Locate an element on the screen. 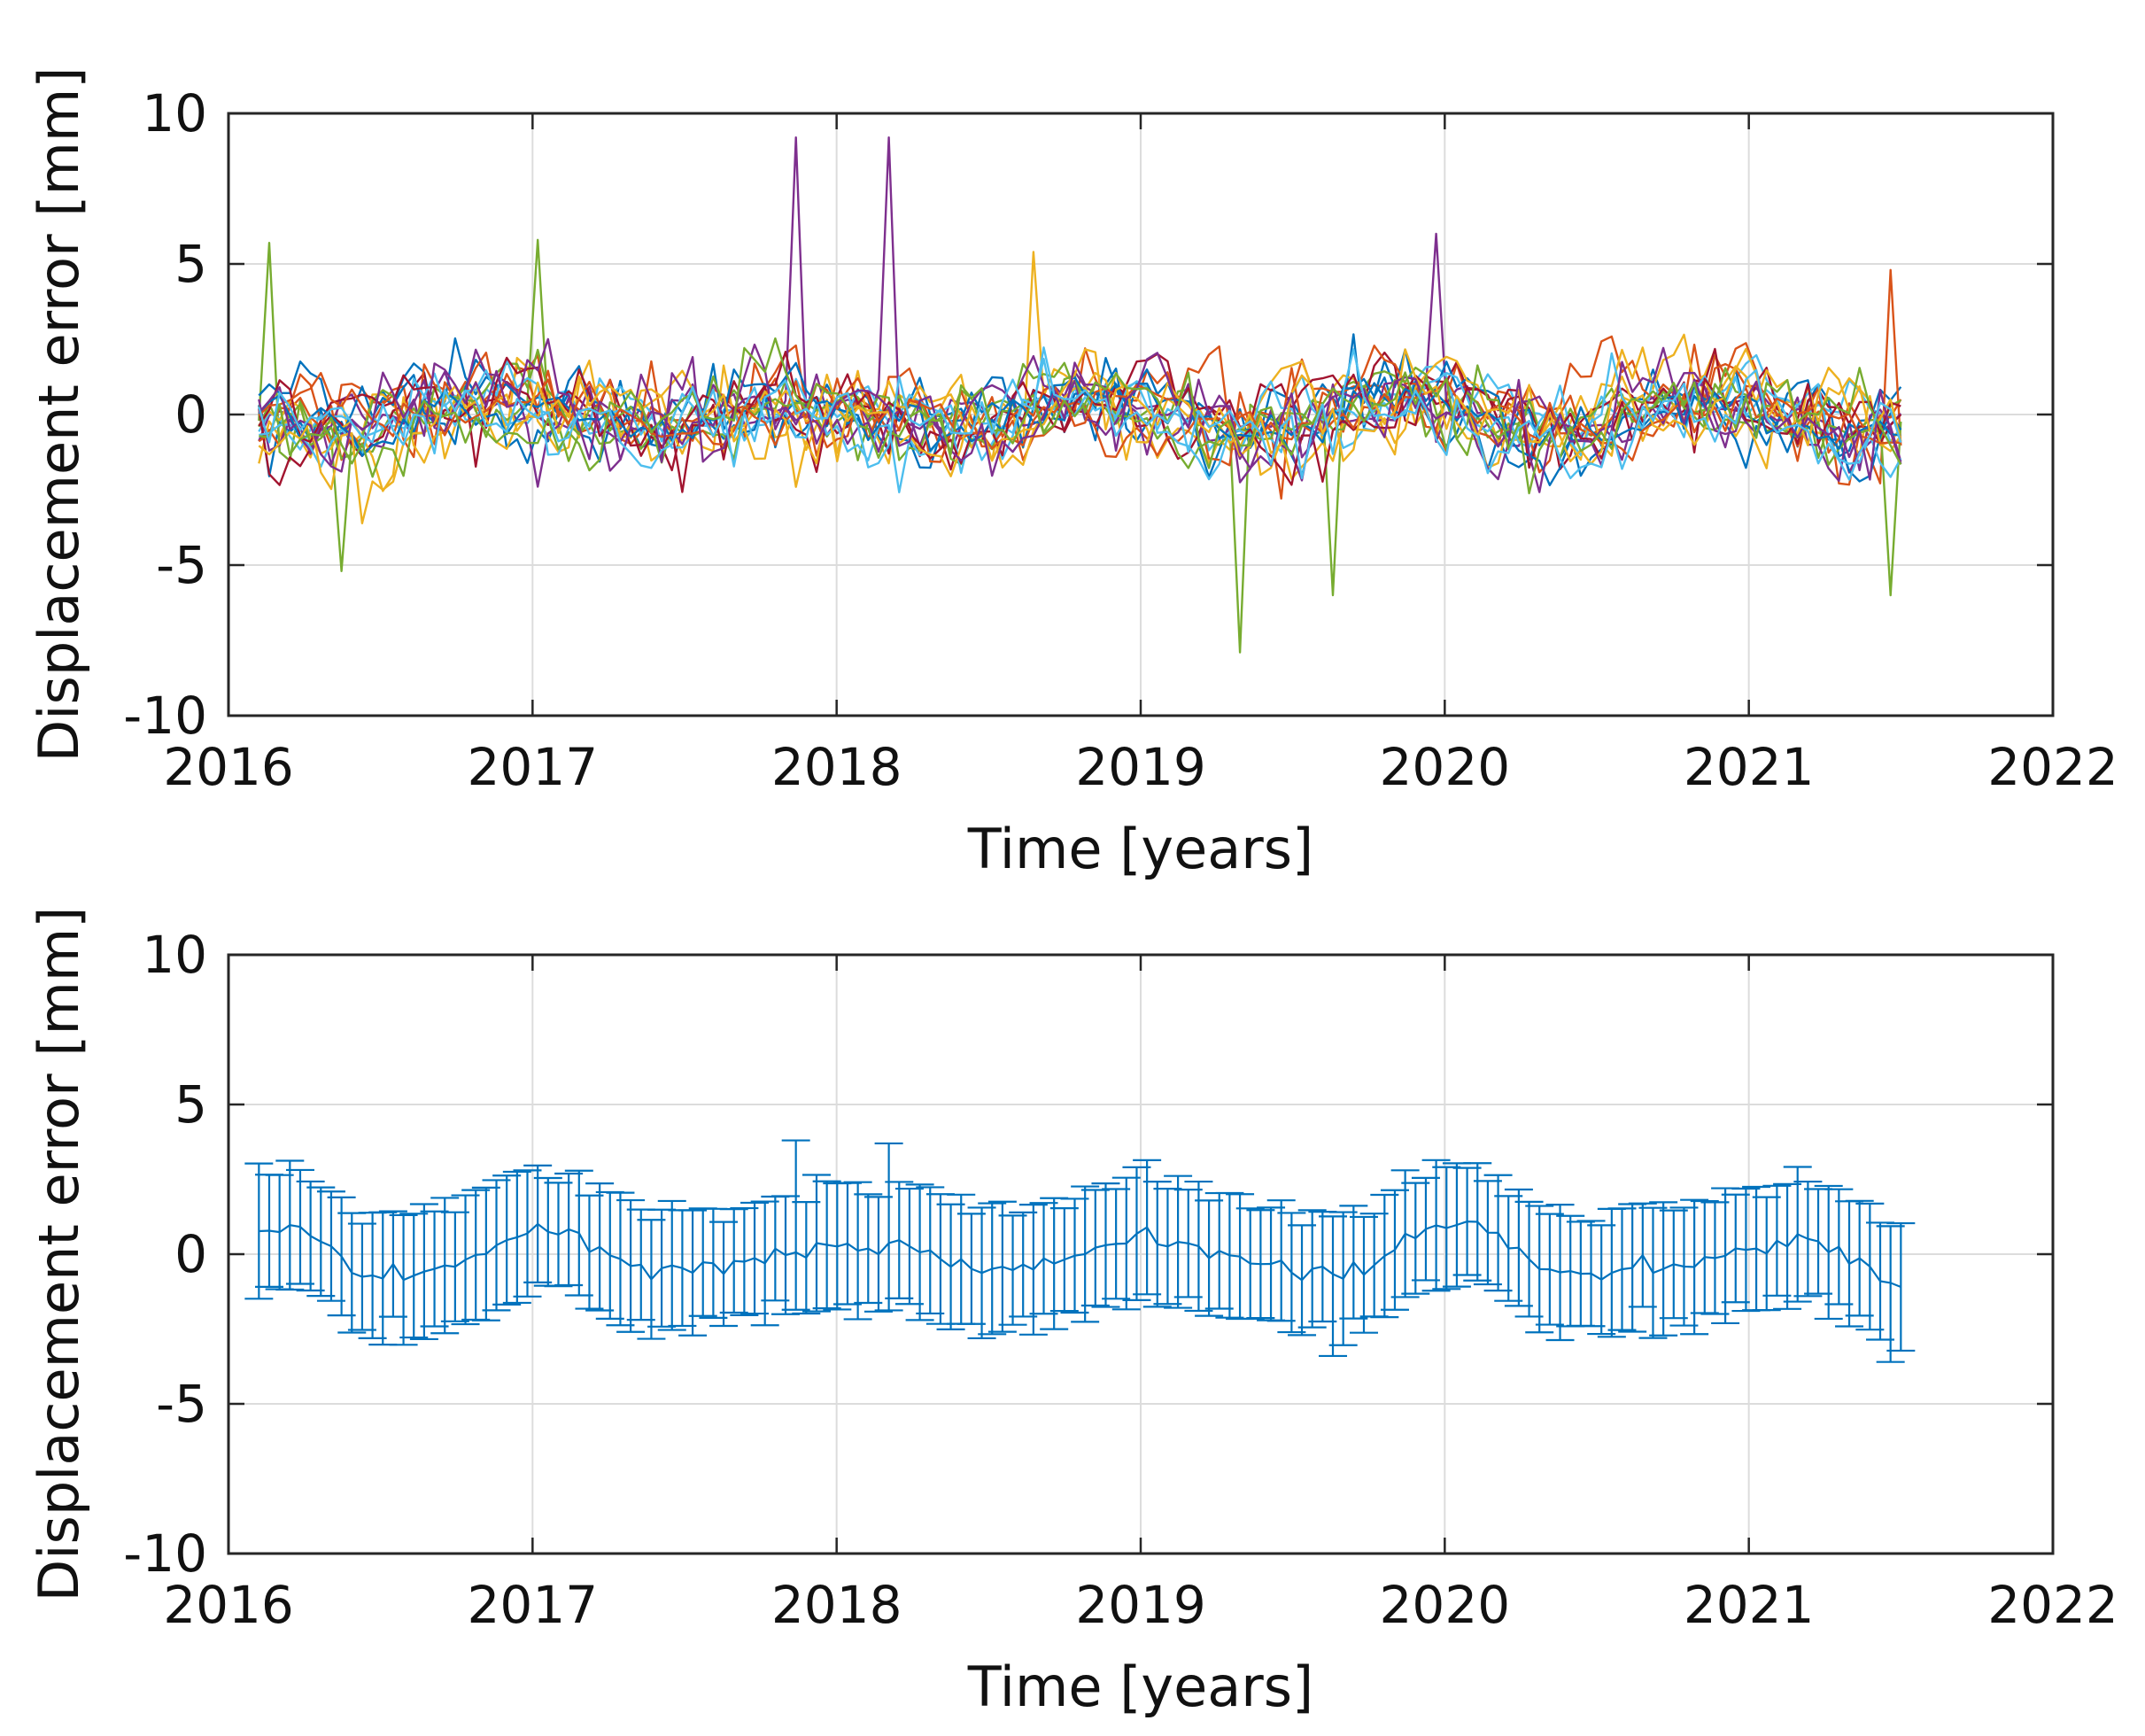  bottom-x-tick-label: 2021 is located at coordinates (1749, 1605).